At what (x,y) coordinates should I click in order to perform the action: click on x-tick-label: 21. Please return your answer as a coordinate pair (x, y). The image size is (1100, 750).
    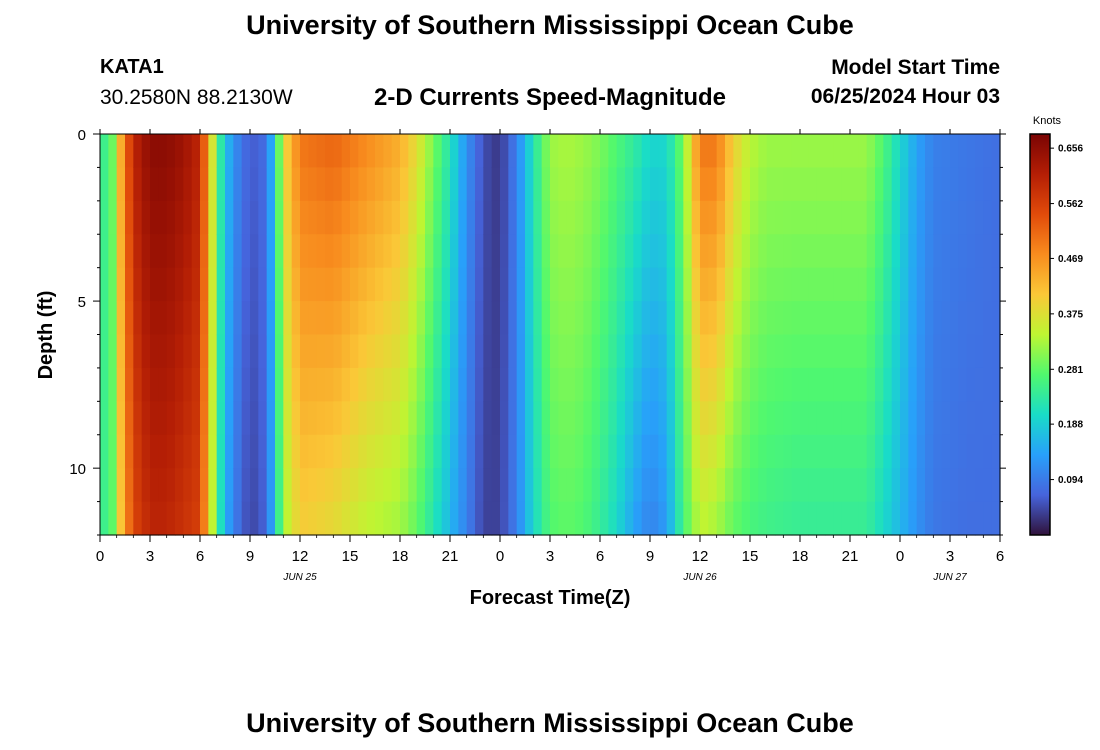
    Looking at the image, I should click on (450, 556).